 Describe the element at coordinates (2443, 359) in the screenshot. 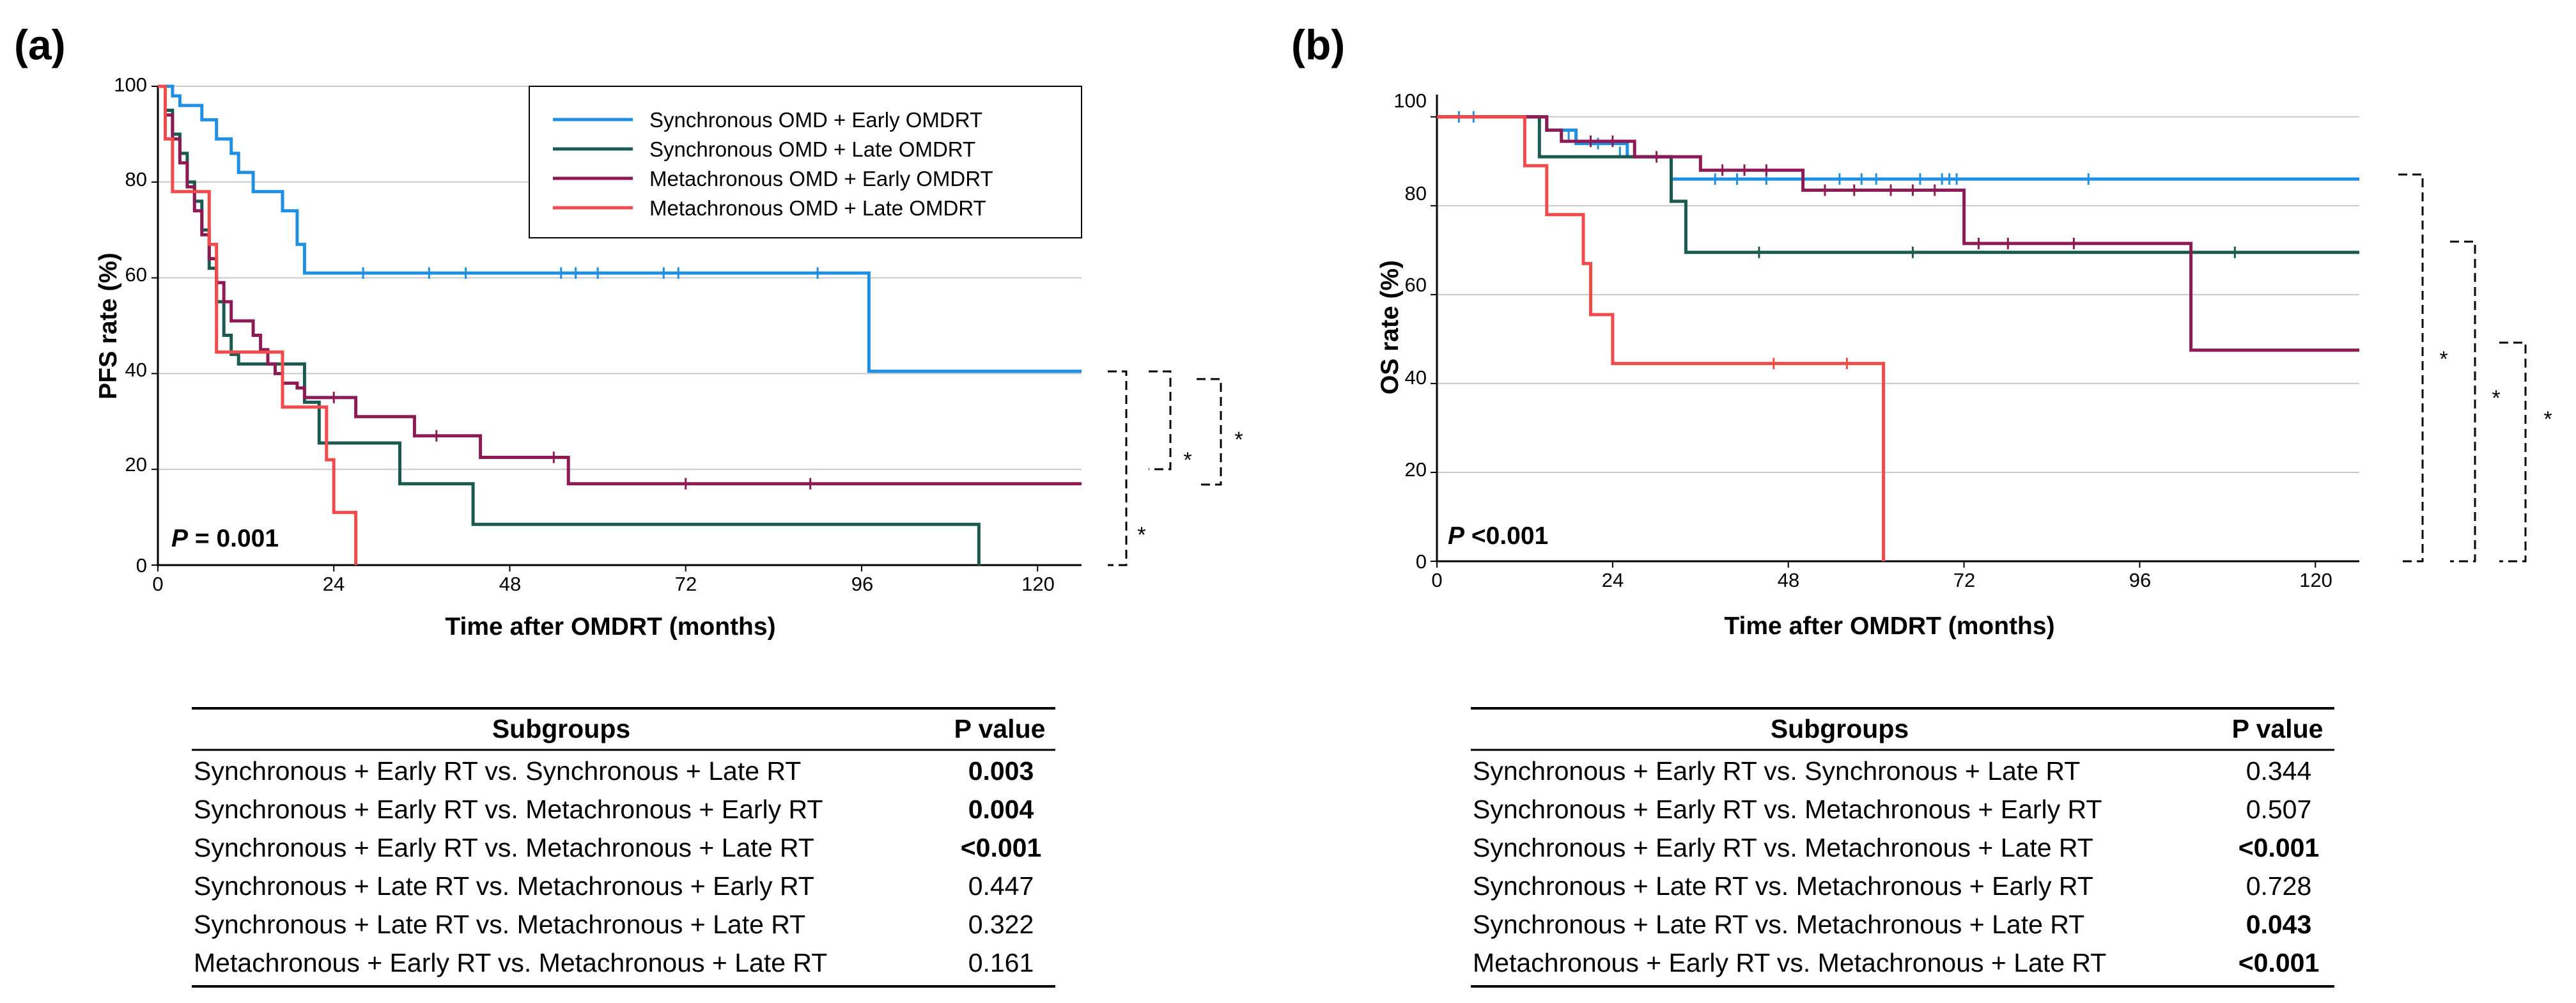

I see `sig-mark-b-1: *` at that location.